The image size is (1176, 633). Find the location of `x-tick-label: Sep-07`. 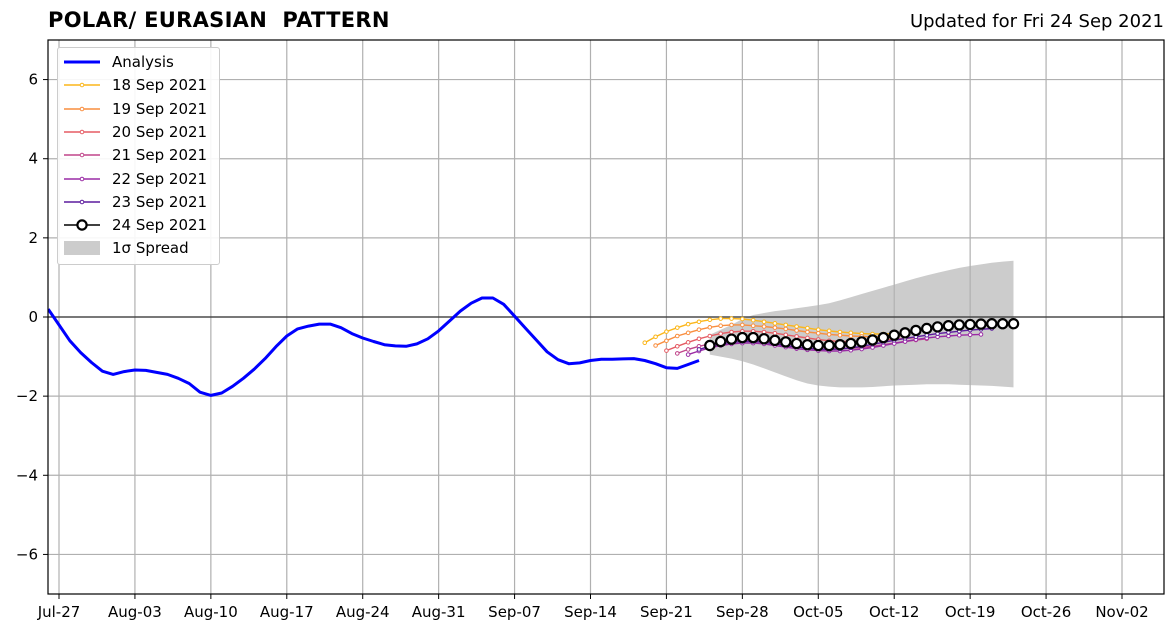

x-tick-label: Sep-07 is located at coordinates (514, 612).